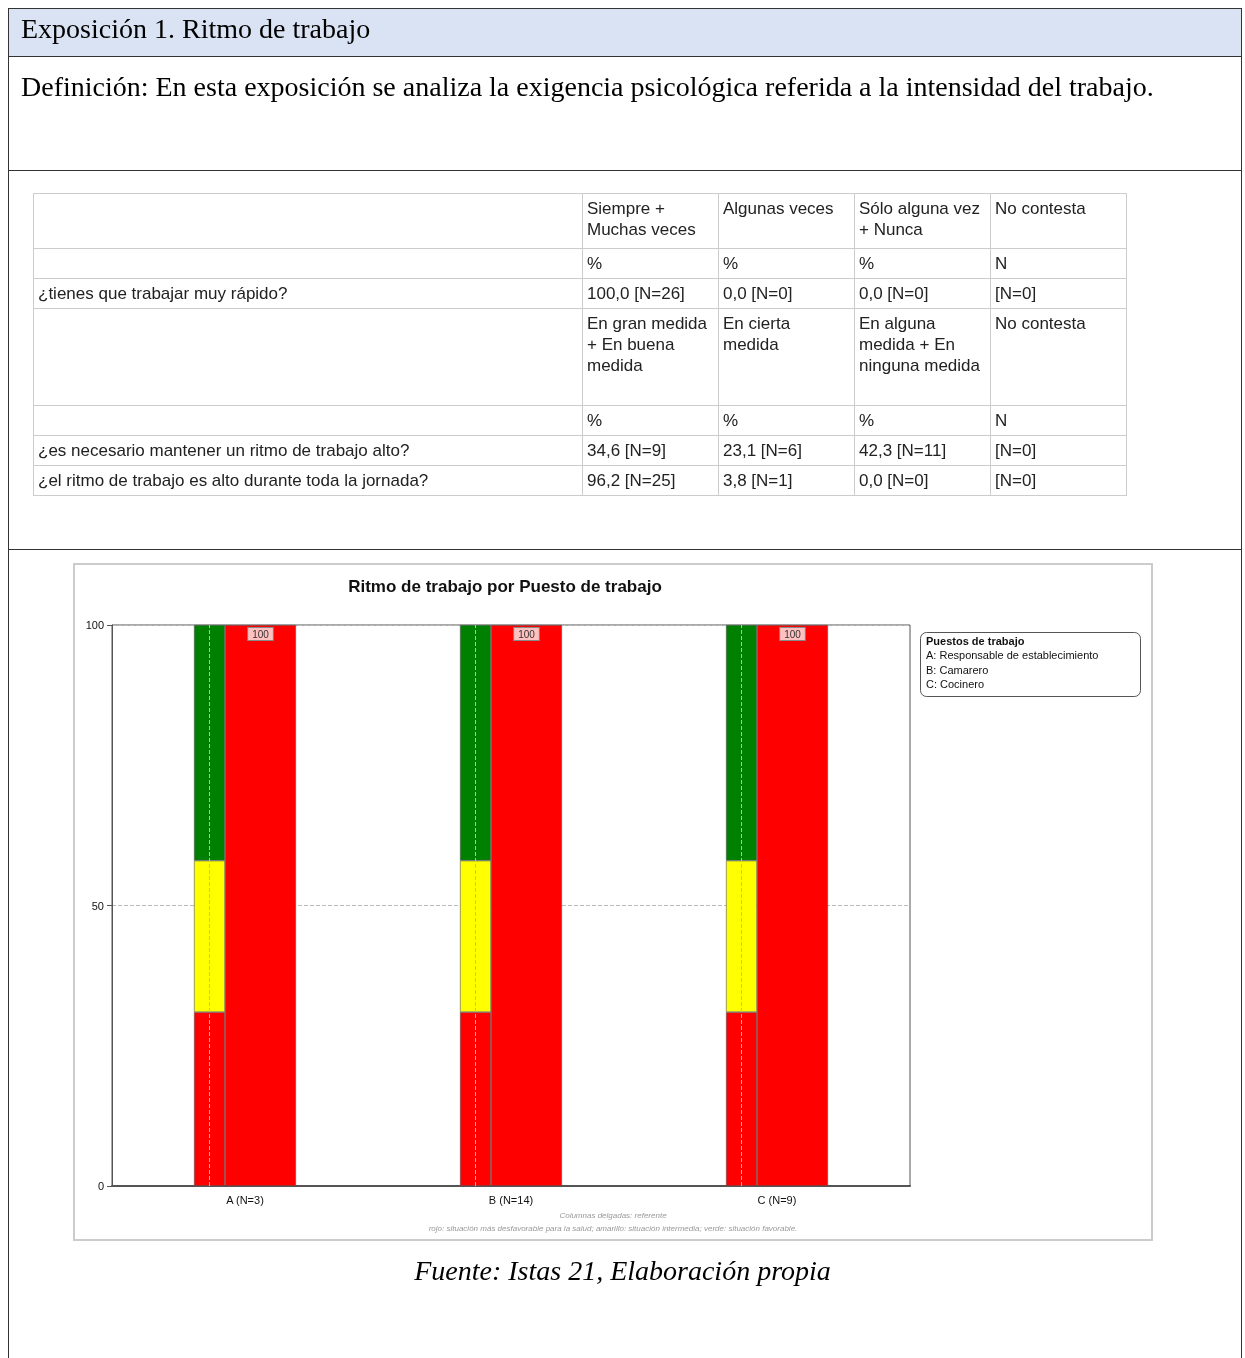 The width and height of the screenshot is (1245, 1358). What do you see at coordinates (922, 450) in the screenshot?
I see `text: 42,3 [N=11]` at bounding box center [922, 450].